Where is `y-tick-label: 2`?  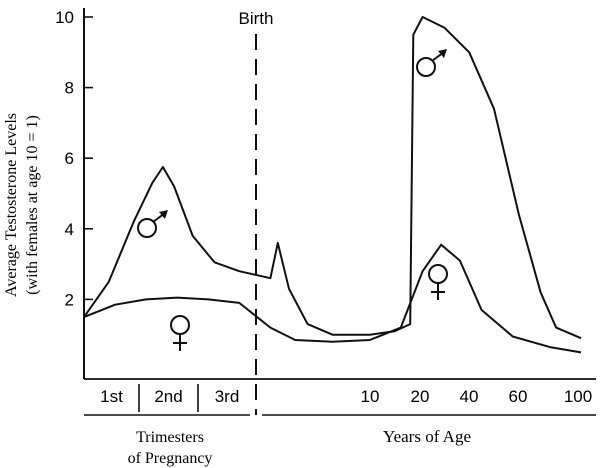 y-tick-label: 2 is located at coordinates (69, 299).